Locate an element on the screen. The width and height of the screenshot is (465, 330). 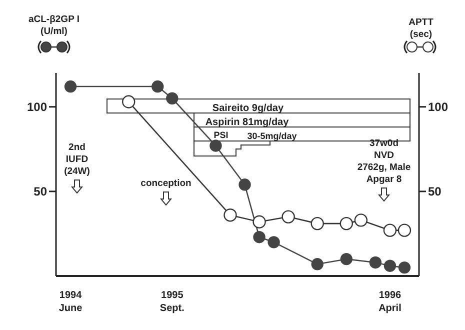
annotation: Aspirin 81mg/day is located at coordinates (247, 122).